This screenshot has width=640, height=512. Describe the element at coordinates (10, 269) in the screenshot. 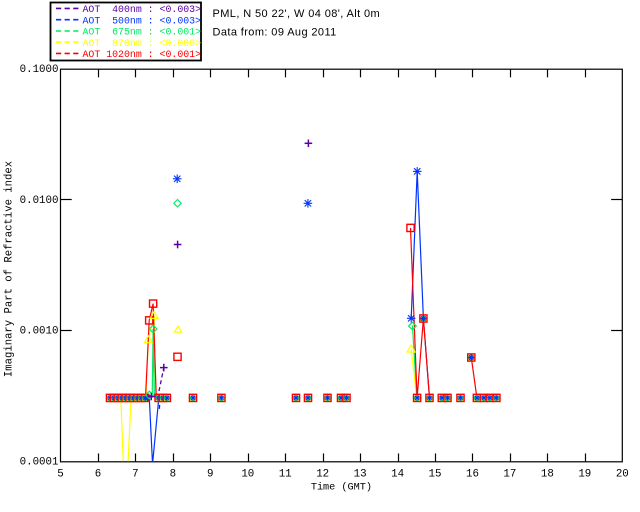

I see `svg-text:Imaginary Part of Refractive i: Imaginary Part of Refractive index` at that location.